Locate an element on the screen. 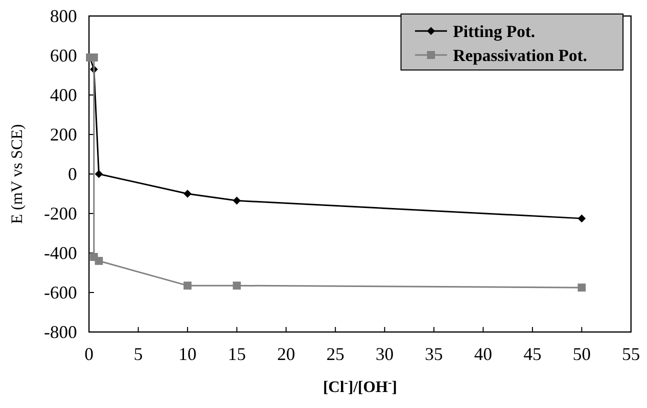 The height and width of the screenshot is (408, 647). x-axis-title: [Cl$^{-}$]/[OH$^{-}$] is located at coordinates (360, 386).